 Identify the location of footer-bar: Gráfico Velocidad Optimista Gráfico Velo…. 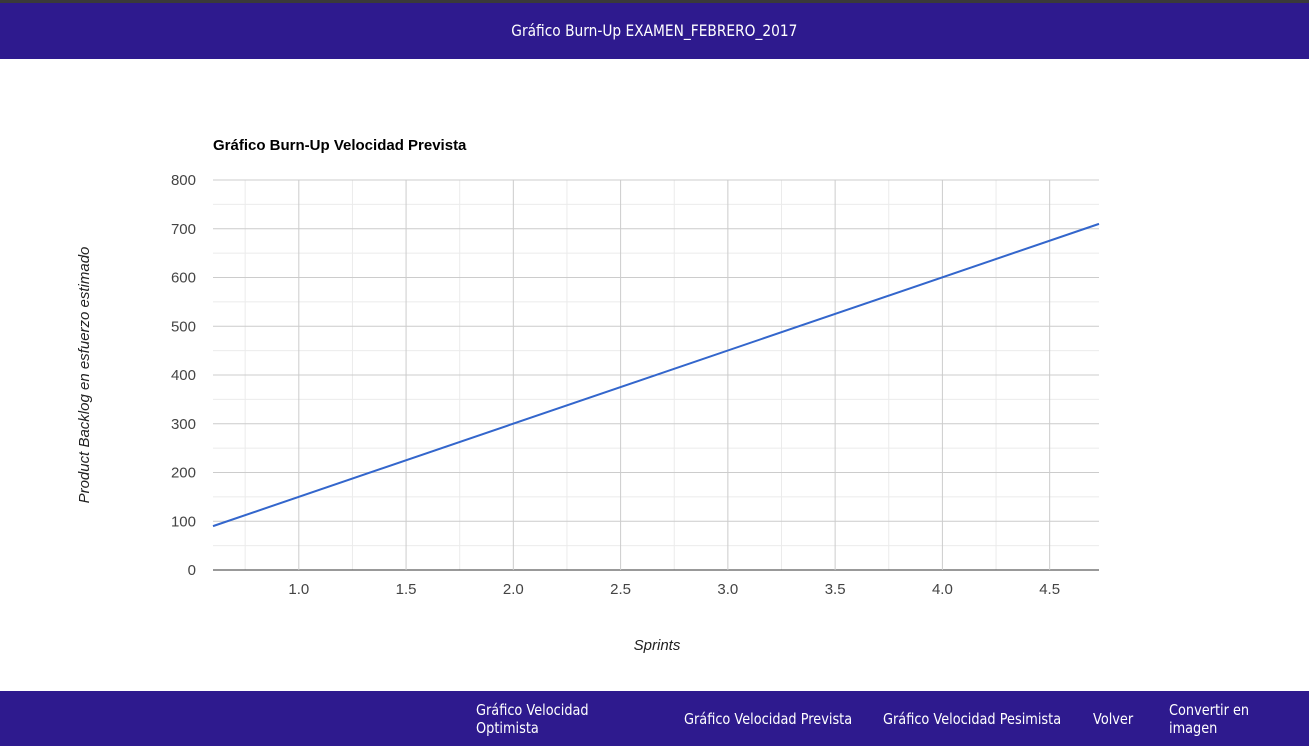
(654, 718).